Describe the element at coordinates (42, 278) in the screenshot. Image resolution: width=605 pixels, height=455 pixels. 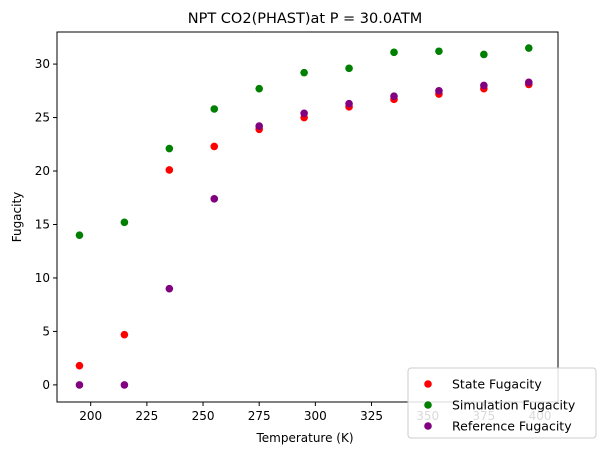
I see `y-tick-label-2: 10` at that location.